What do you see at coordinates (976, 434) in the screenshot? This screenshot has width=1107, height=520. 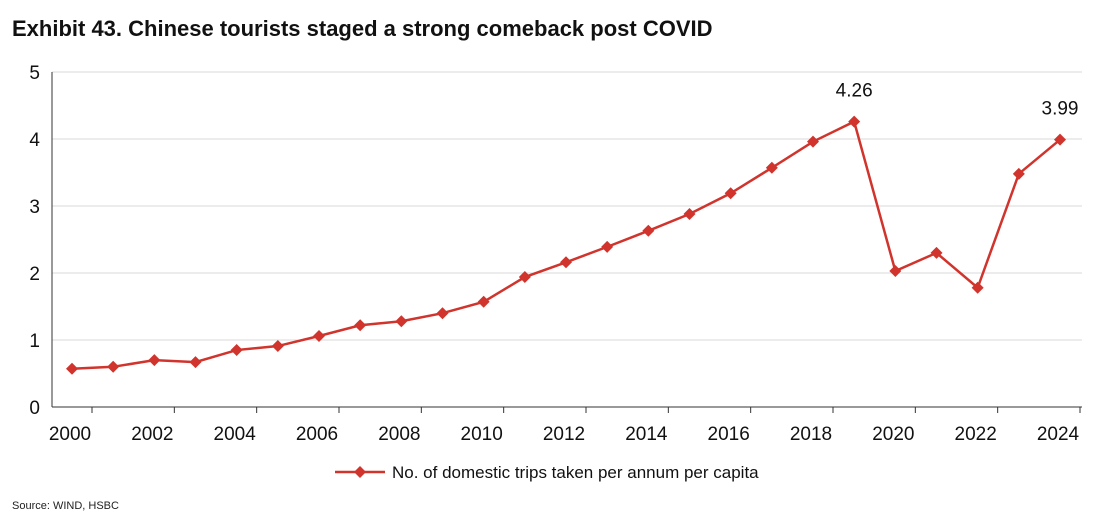 I see `x-tick-label: 2022` at bounding box center [976, 434].